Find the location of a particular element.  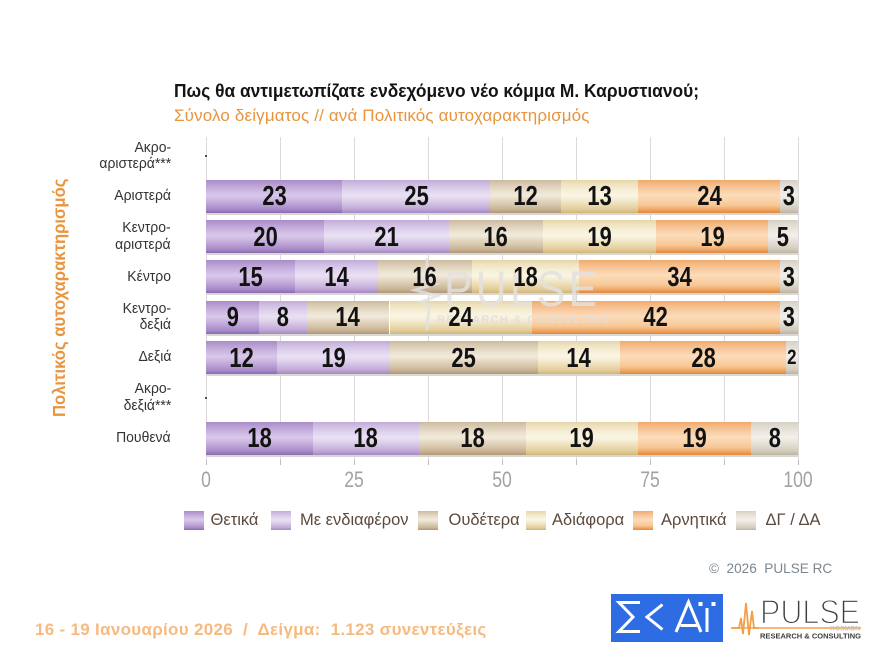

svg-text: RESEARCH & CONSULTING is located at coordinates (810, 636).